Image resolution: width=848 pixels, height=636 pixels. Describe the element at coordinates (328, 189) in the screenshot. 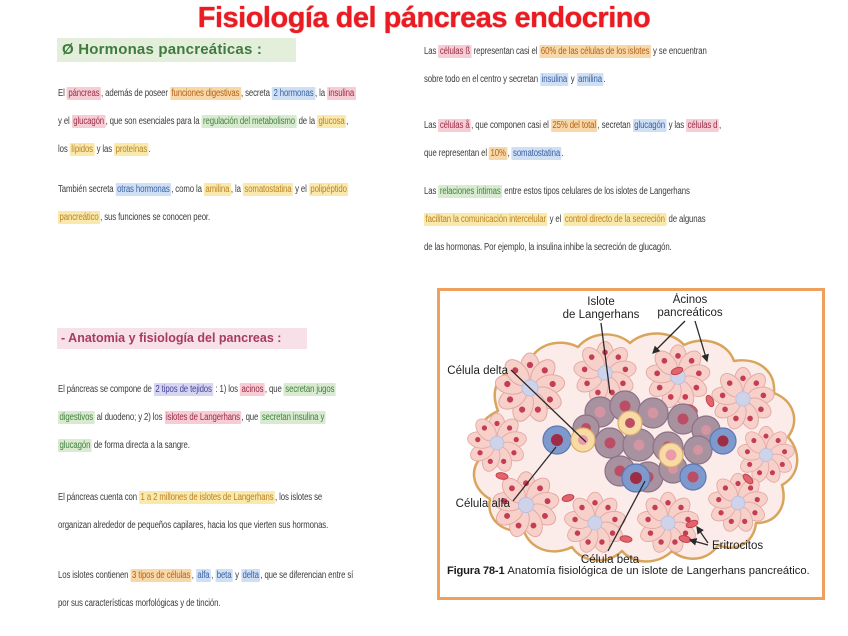

I see `highlight-yellow: polipéptido` at that location.